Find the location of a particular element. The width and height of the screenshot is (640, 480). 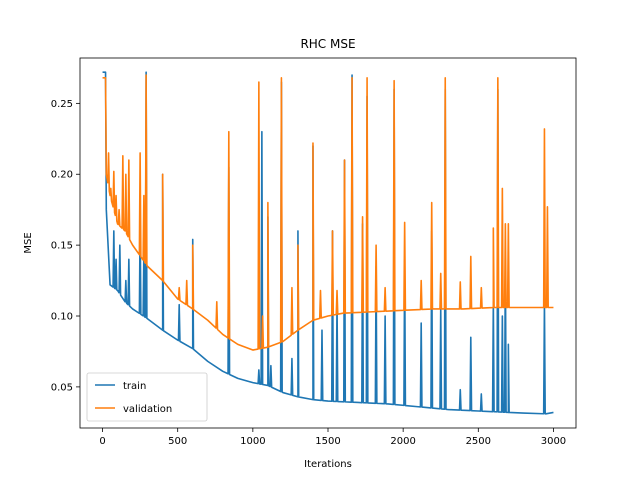

x-tick-label: 2000 is located at coordinates (402, 441).